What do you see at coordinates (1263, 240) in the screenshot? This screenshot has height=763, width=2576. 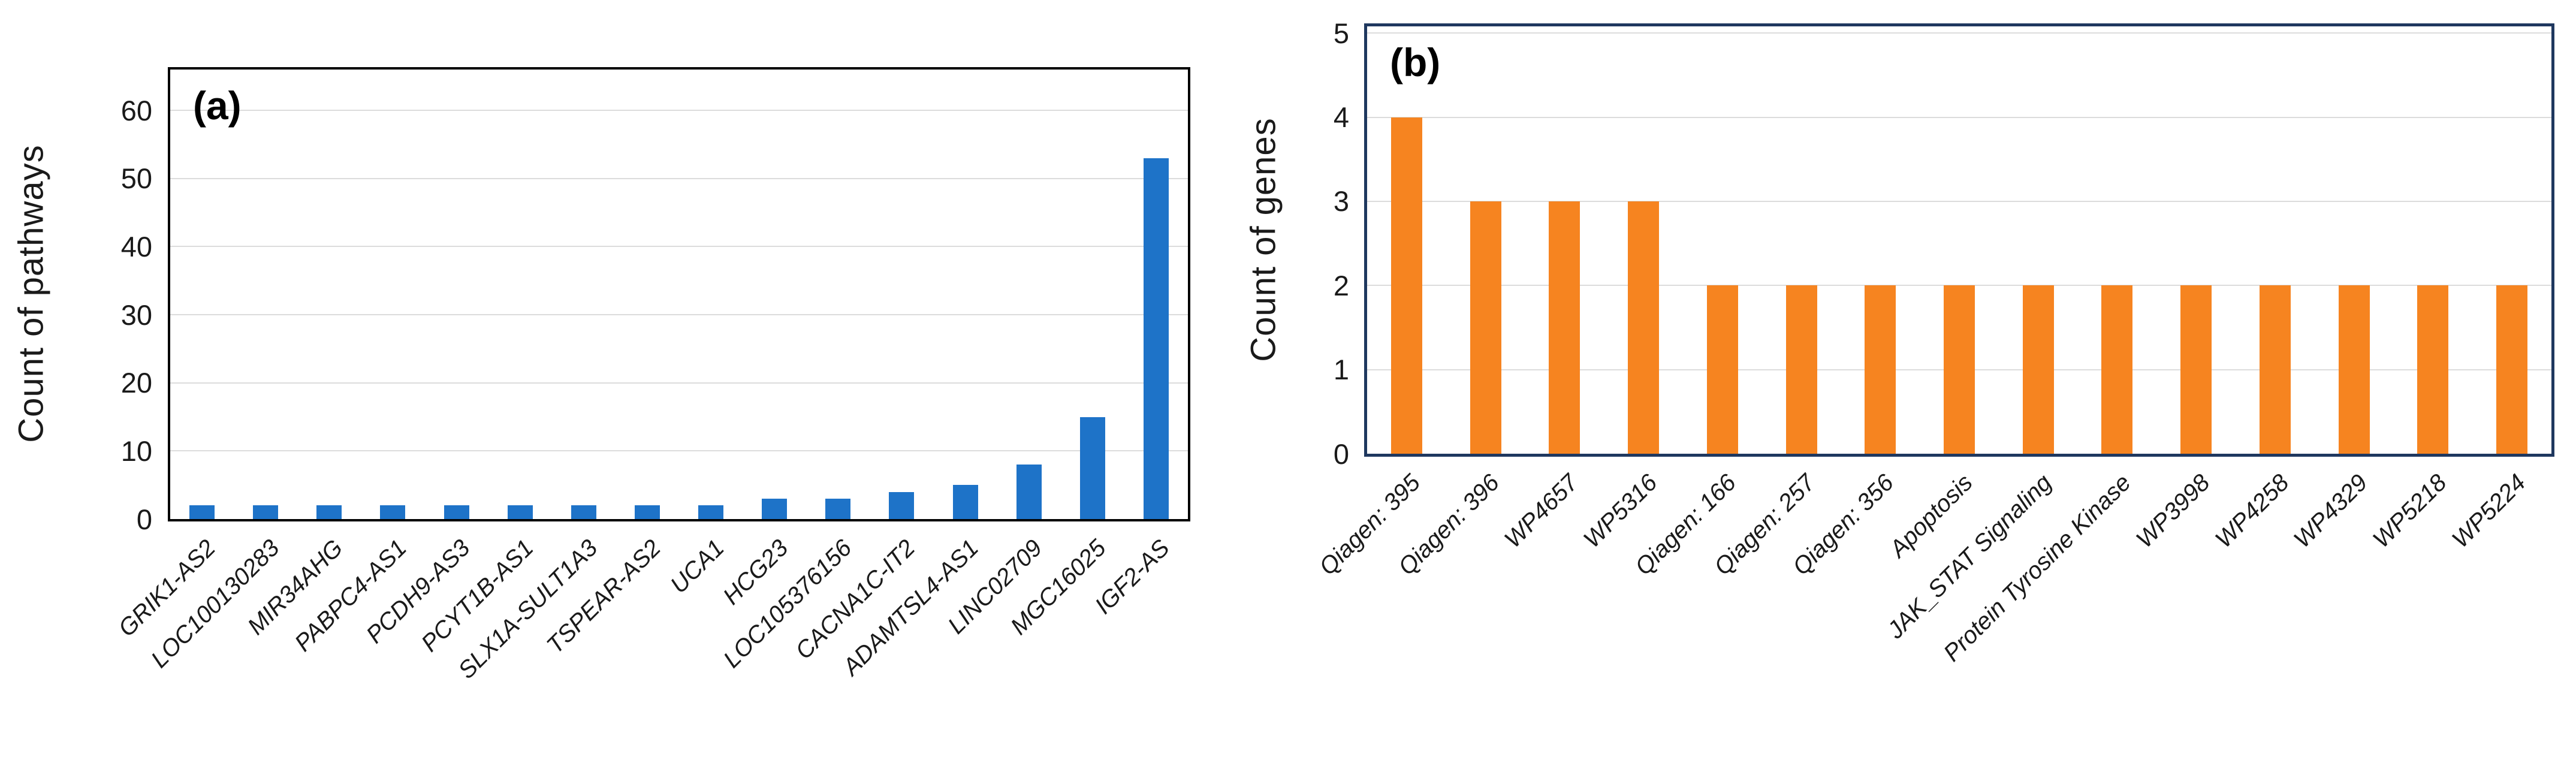 I see `y-axis-title-genes: Count of genes` at bounding box center [1263, 240].